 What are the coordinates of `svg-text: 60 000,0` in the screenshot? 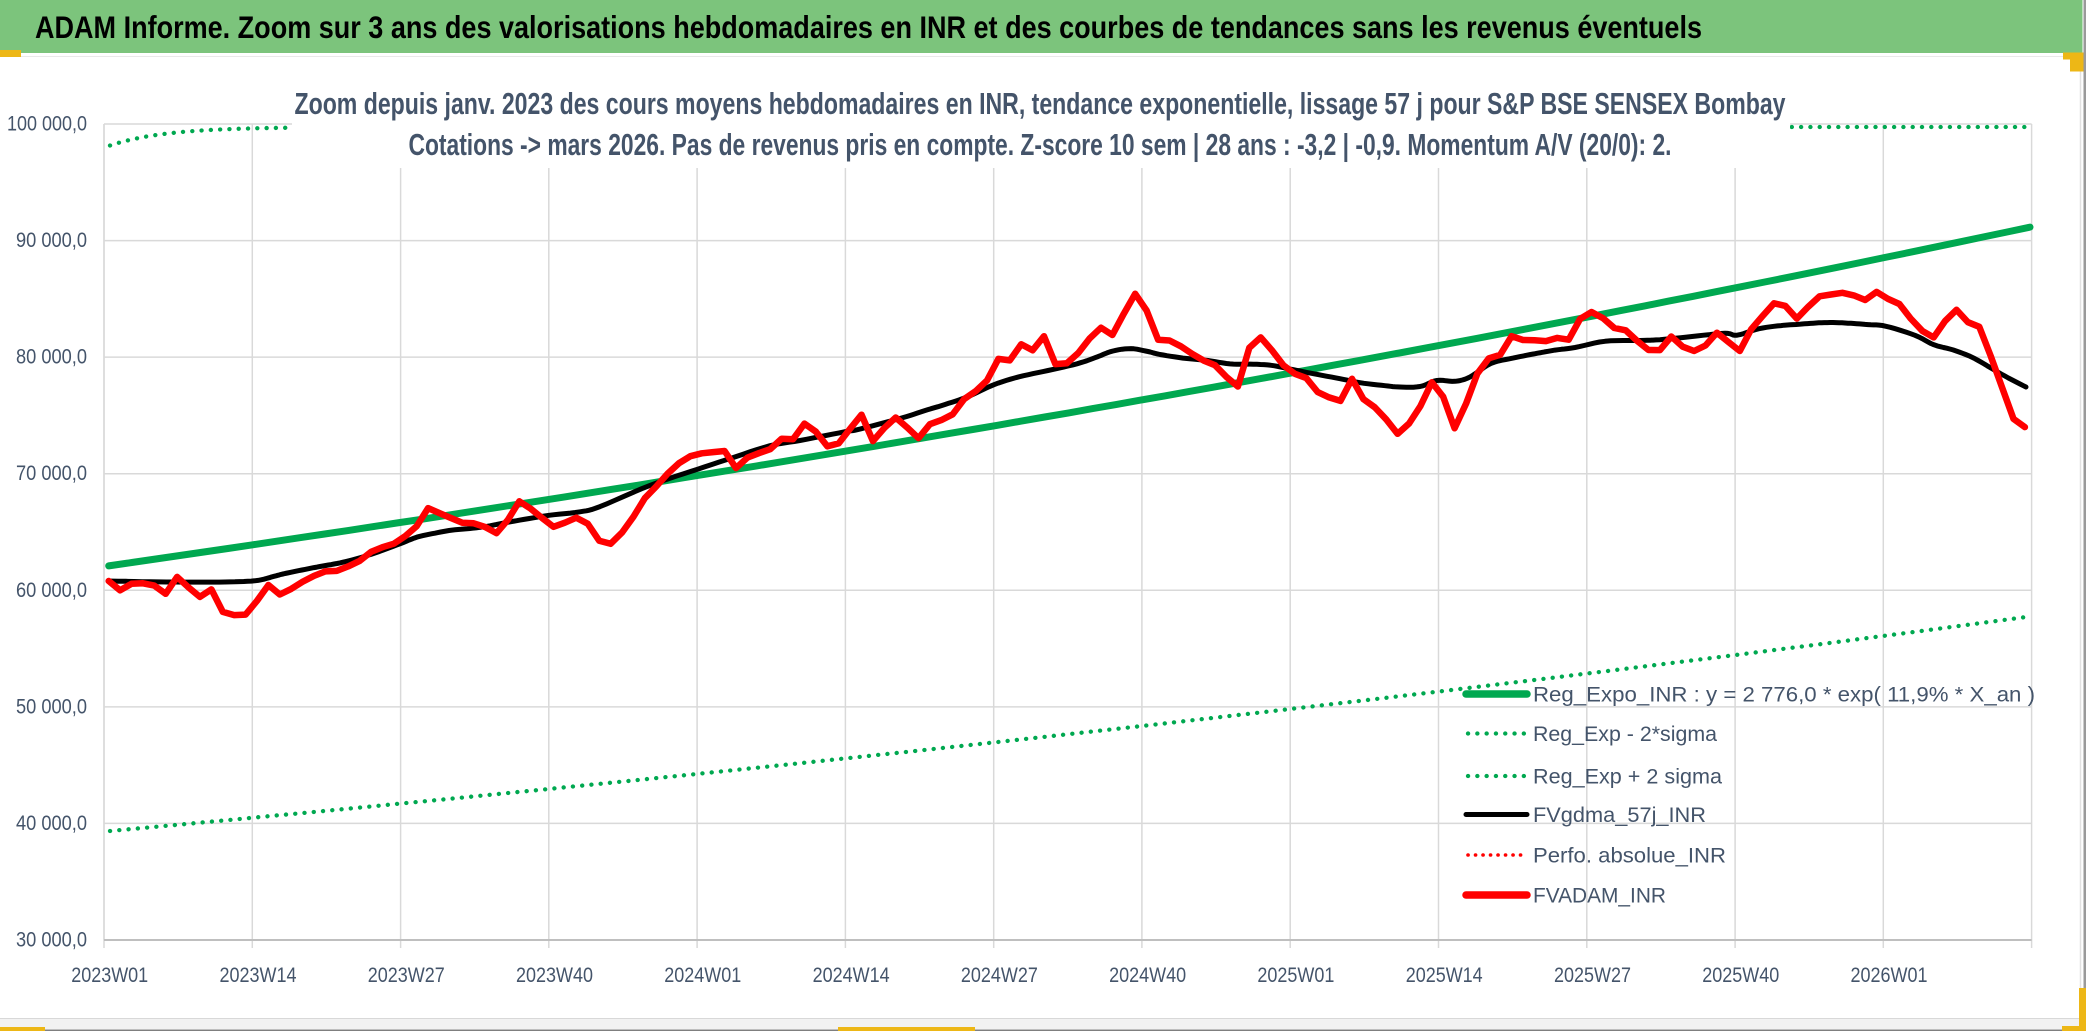 It's located at (51, 590).